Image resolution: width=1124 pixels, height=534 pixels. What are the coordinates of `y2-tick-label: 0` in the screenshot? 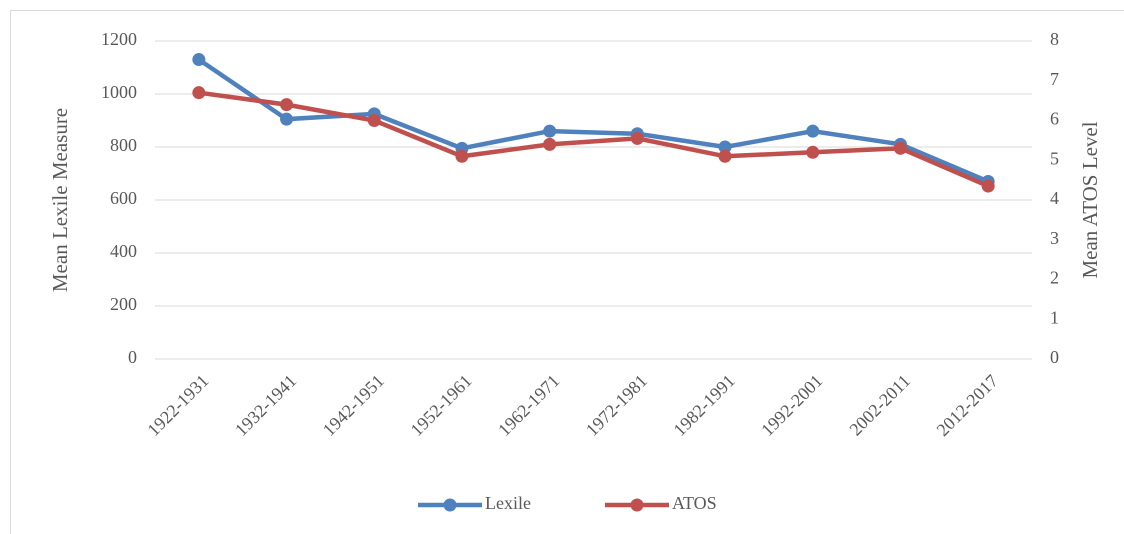 It's located at (1054, 357).